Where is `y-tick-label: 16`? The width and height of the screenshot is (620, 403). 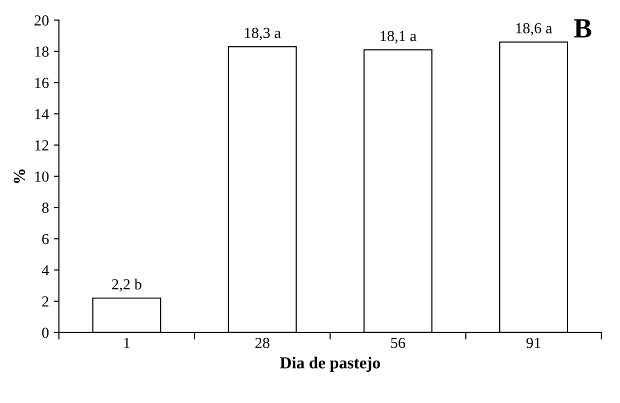
y-tick-label: 16 is located at coordinates (42, 83).